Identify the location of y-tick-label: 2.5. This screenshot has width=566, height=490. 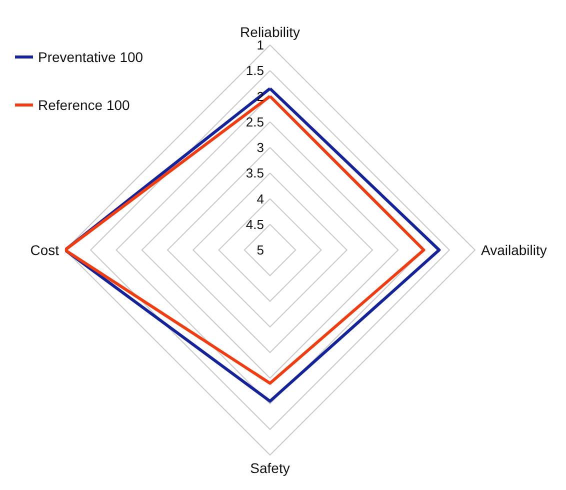
(255, 122).